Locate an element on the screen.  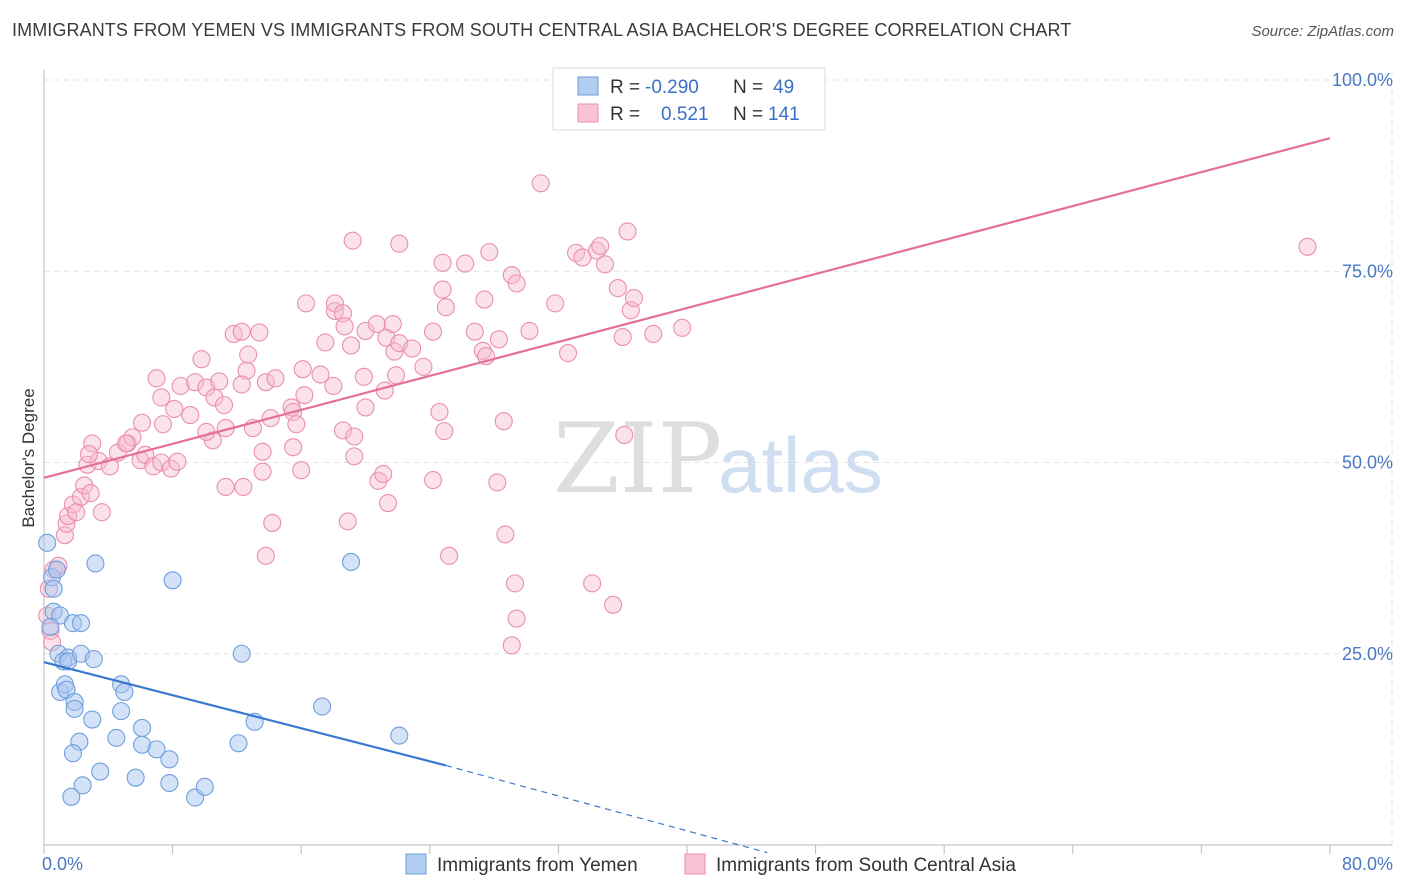
y-axis-label: Bachelor's Degree is located at coordinates (28, 457).